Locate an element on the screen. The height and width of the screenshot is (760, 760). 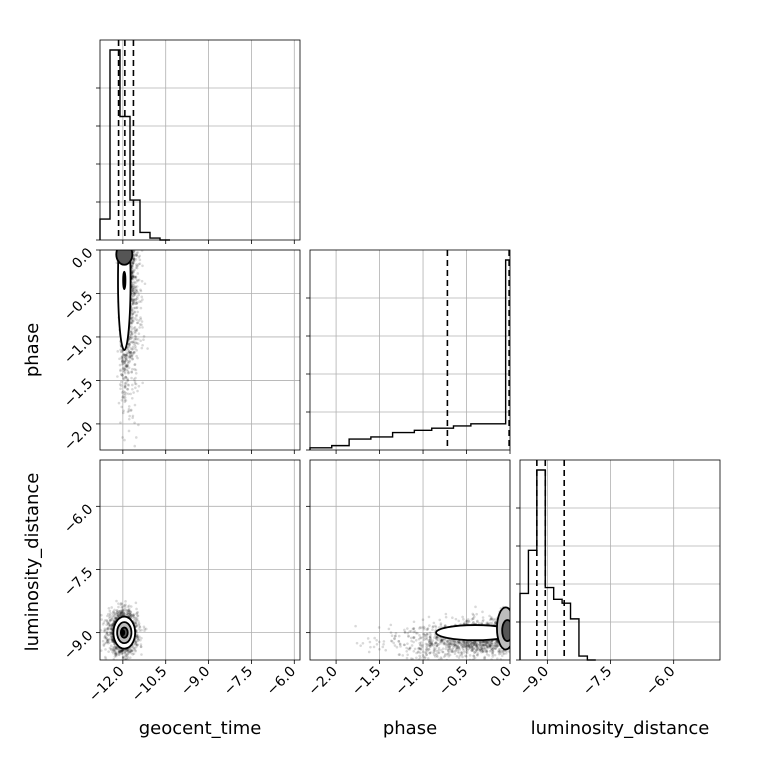
panel-background is located at coordinates (200, 350).